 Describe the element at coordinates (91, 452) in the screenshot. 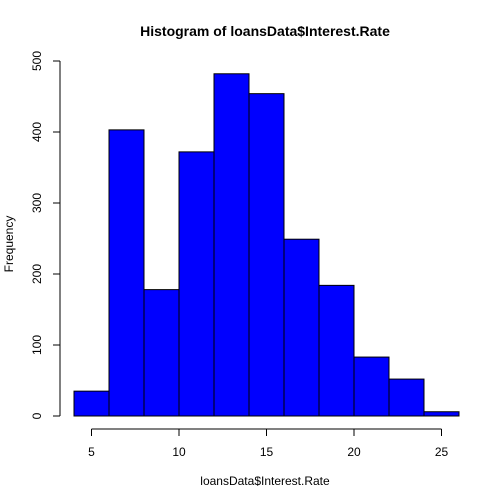

I see `x-tick-label: 5` at that location.